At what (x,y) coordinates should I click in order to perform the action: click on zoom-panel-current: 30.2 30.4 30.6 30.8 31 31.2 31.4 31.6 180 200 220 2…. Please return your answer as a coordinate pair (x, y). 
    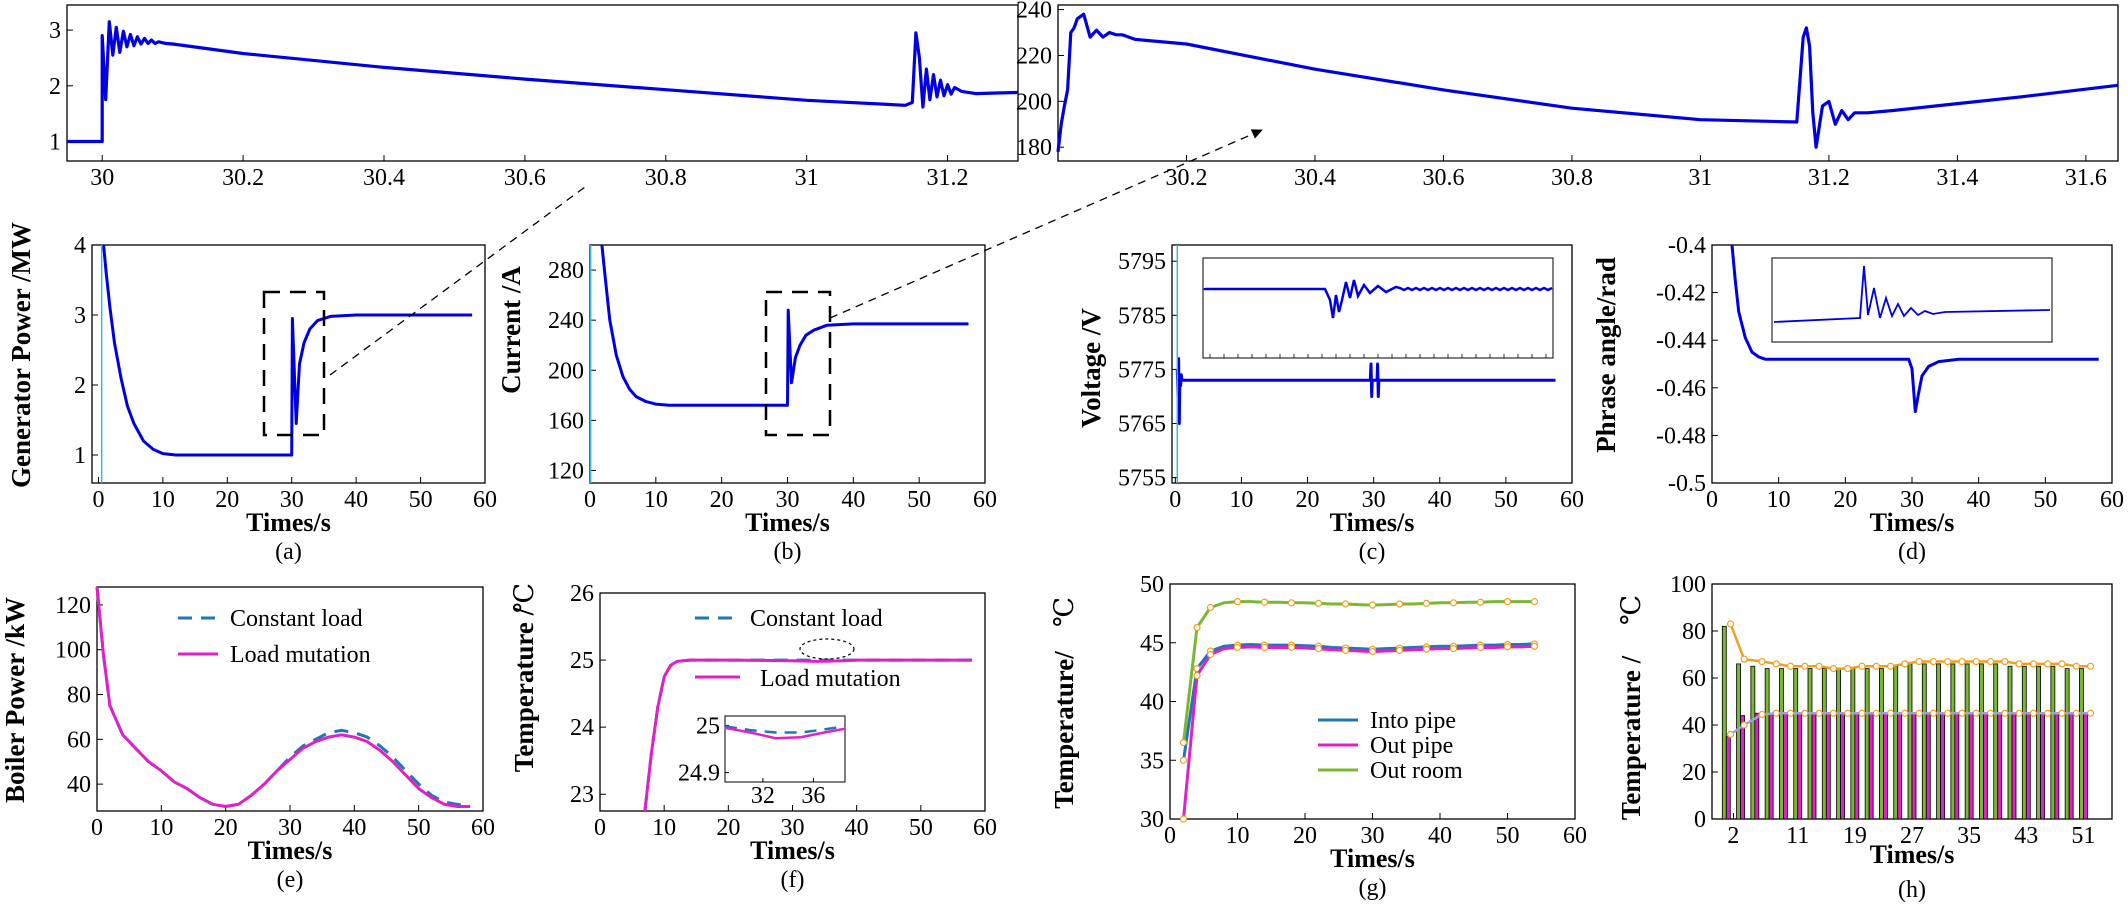
    Looking at the image, I should click on (1567, 95).